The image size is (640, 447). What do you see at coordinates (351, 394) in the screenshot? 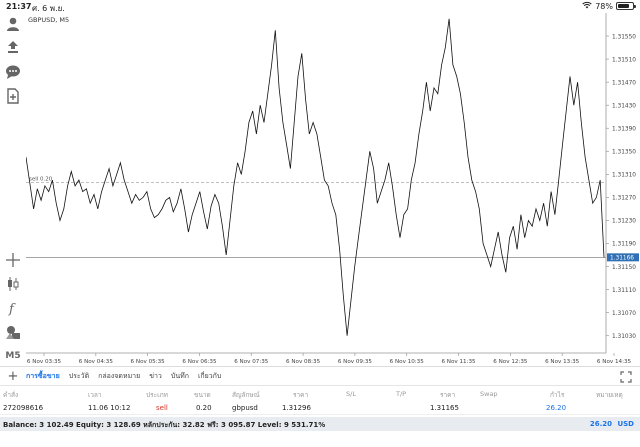
I see `header-sl: S/L` at bounding box center [351, 394].